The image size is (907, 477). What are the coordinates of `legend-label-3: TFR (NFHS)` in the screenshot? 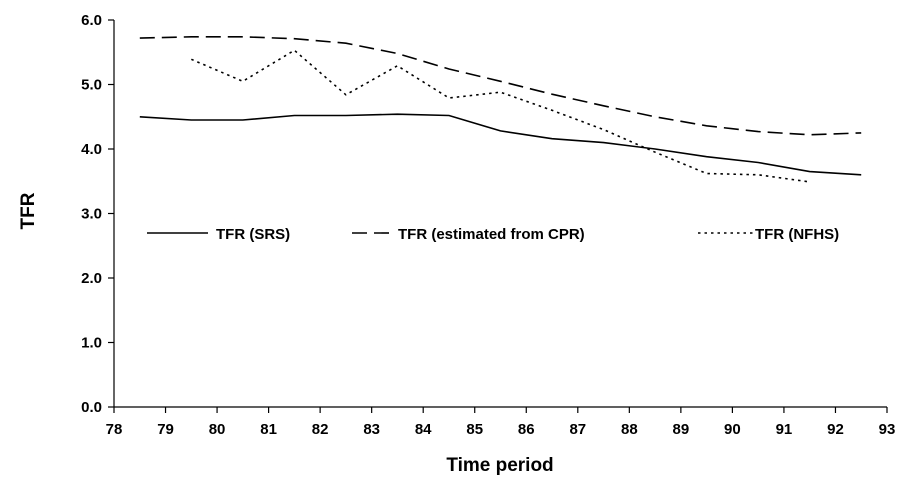 It's located at (797, 234).